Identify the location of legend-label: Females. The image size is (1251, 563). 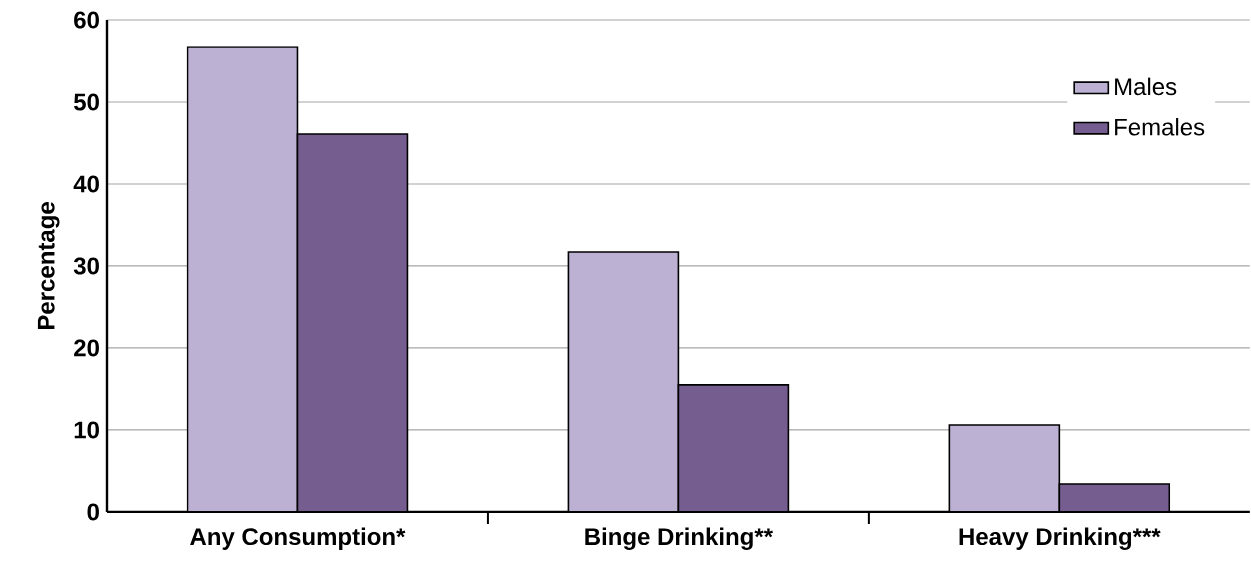
(1160, 127).